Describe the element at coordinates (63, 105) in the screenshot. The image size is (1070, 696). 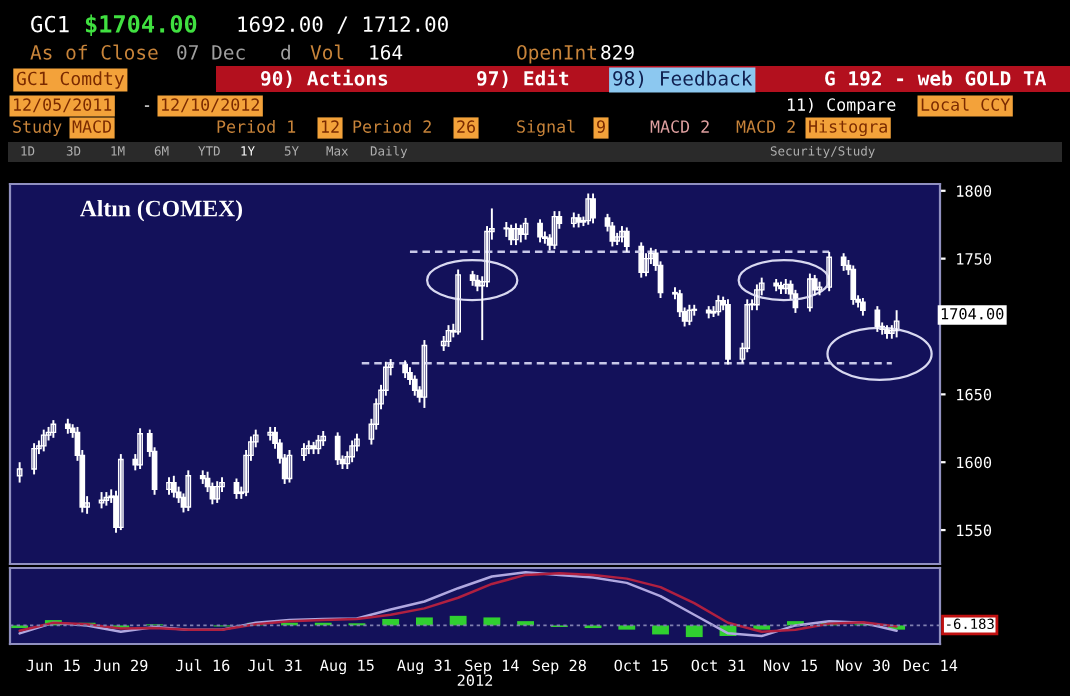
I see `text: 12/05/2011` at that location.